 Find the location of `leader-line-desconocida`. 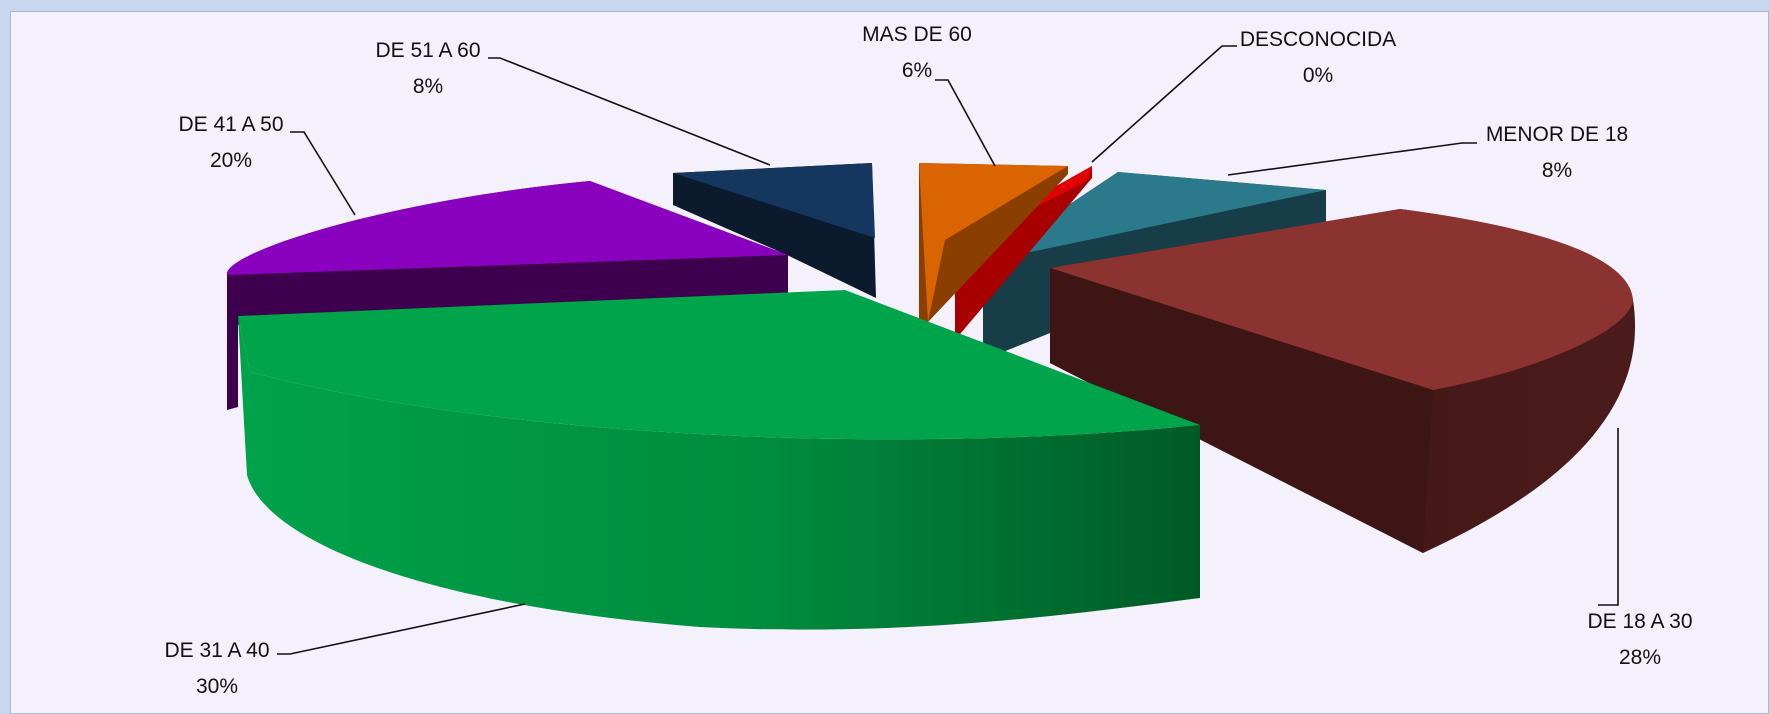

leader-line-desconocida is located at coordinates (1164, 104).